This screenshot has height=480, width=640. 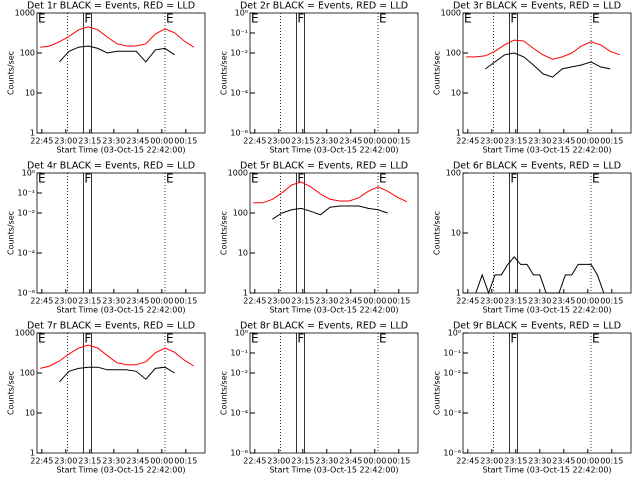 I want to click on chart-title: Det 8r BLACK = Events, RED = LLD, so click(x=324, y=326).